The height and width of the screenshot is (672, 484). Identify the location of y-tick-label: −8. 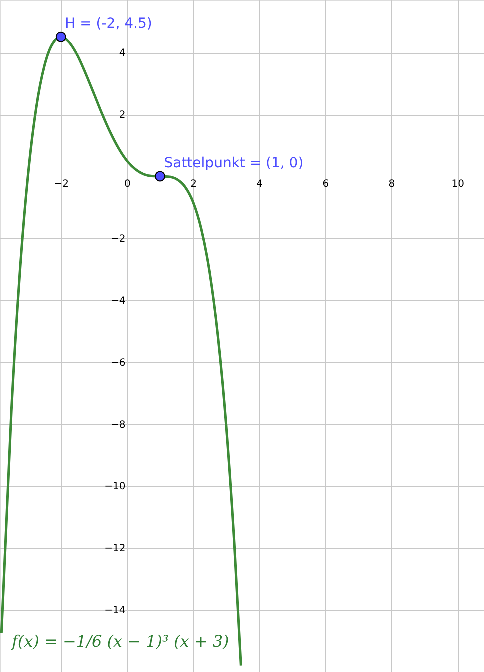
(118, 425).